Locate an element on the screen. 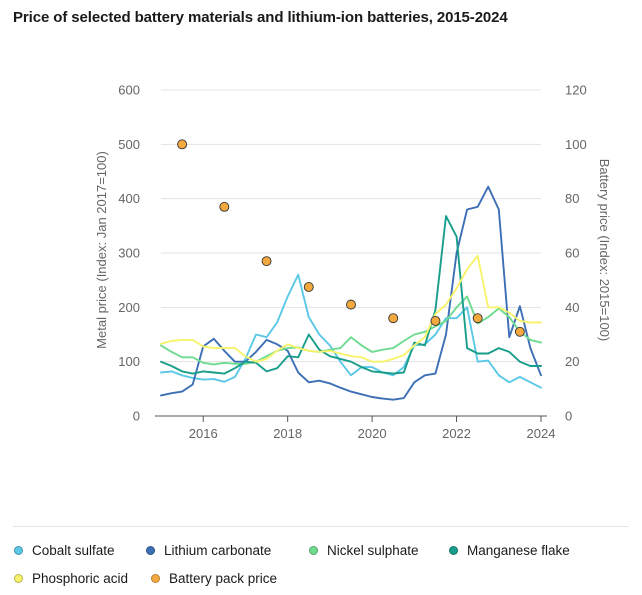 This screenshot has height=595, width=642. legend-item-phosphoric-acid: Phosphoric acid is located at coordinates (71, 578).